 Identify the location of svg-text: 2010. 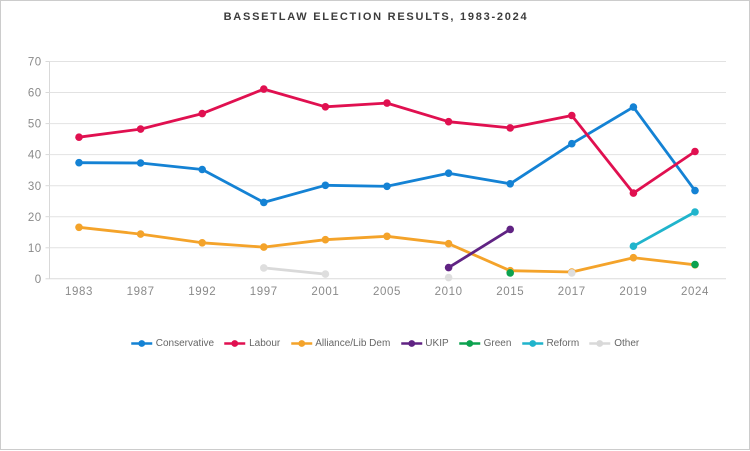
(449, 292).